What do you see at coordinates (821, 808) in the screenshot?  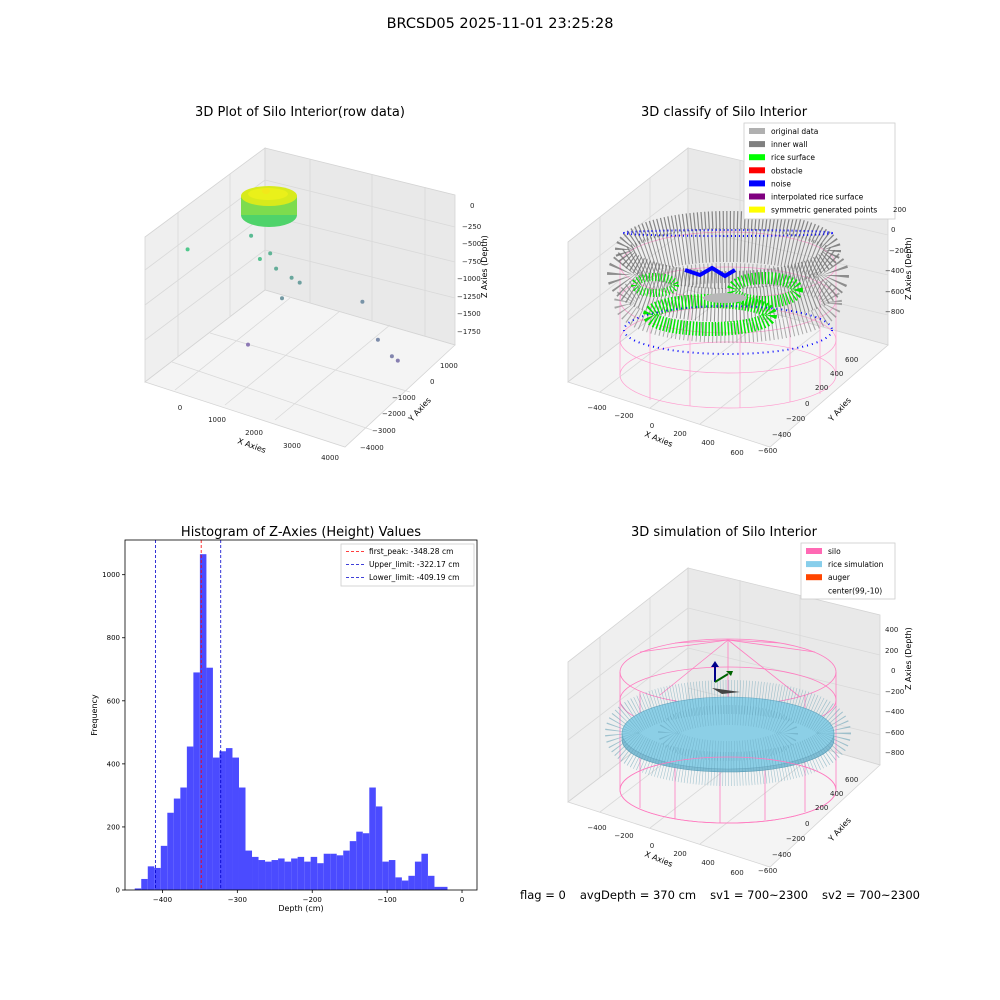 I see `simulation-y-tick: 200` at bounding box center [821, 808].